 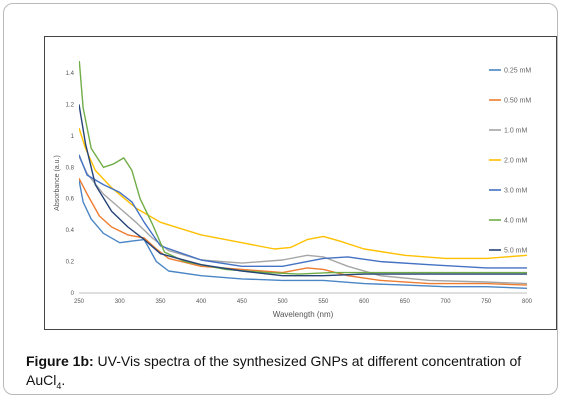 I want to click on x-tick-label: 800, so click(x=527, y=302).